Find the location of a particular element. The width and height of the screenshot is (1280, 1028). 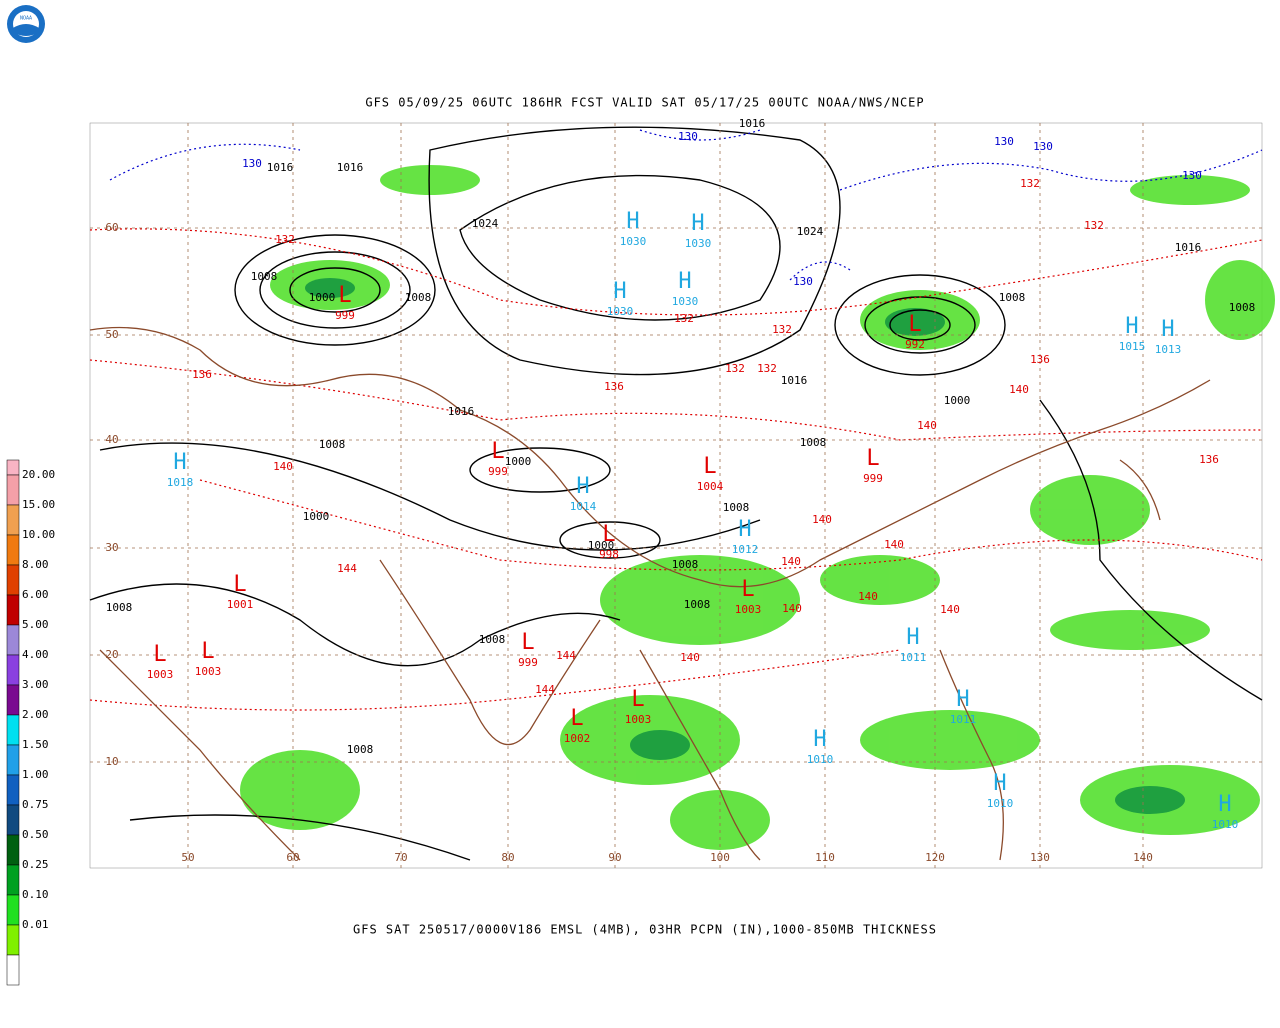

lon-label: 100 is located at coordinates (720, 857).